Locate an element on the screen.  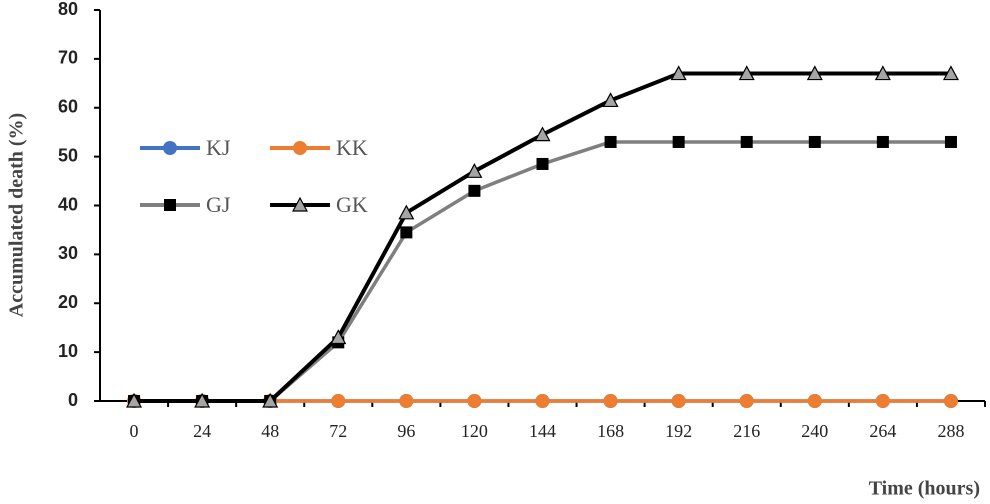
y-tick-label: 0 is located at coordinates (73, 400).